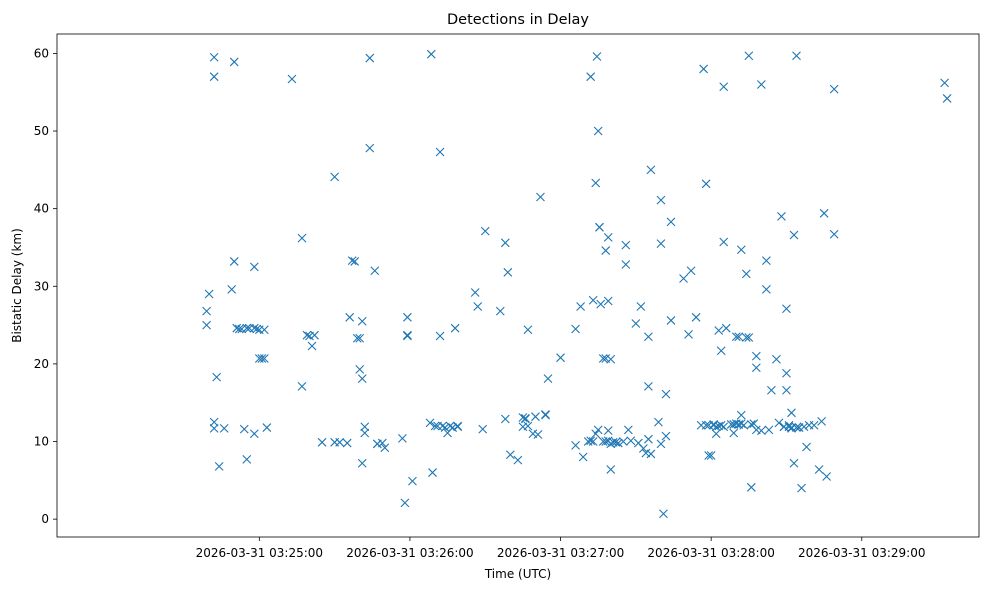 The image size is (989, 594). I want to click on y-tick-label: 0, so click(45, 519).